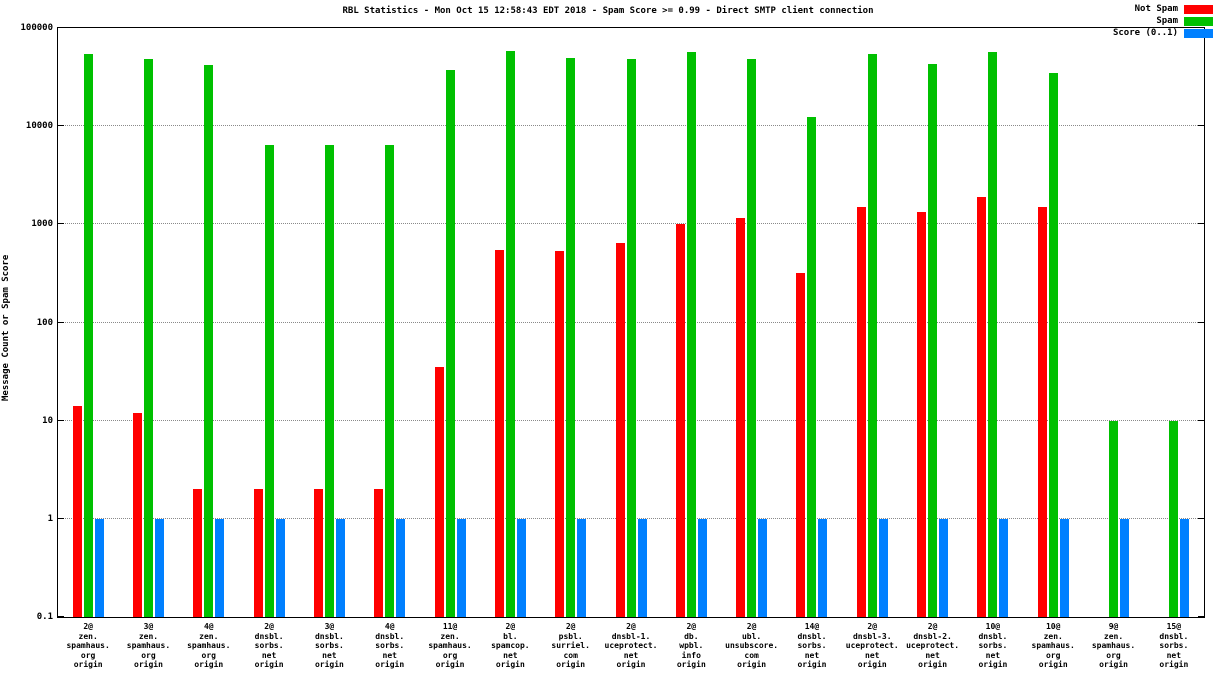 The width and height of the screenshot is (1216, 684). I want to click on legend-swatch-spam, so click(1198, 21).